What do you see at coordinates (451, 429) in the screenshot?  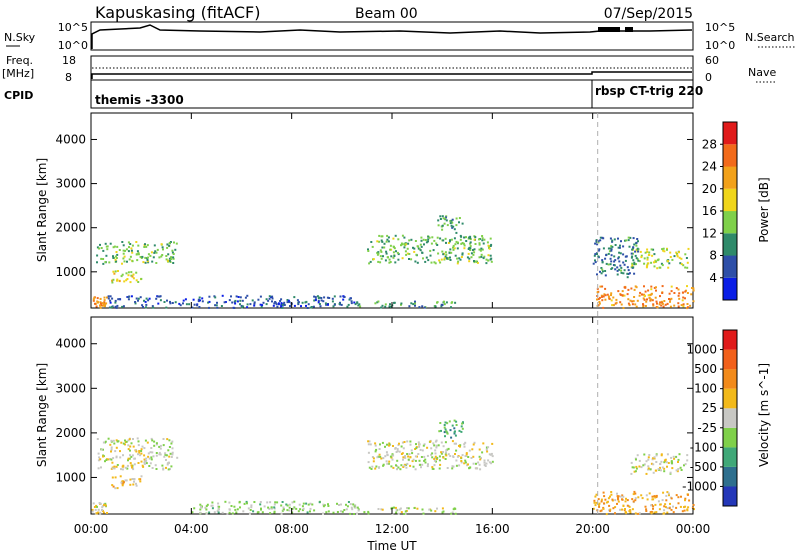 I see `velocity-scatter-patch` at bounding box center [451, 429].